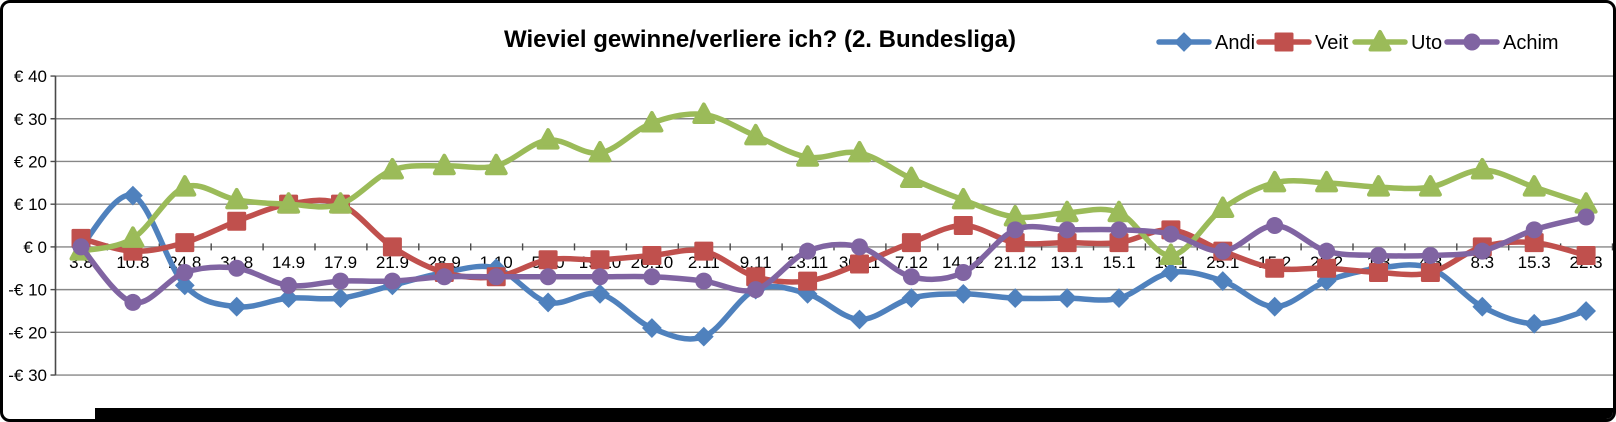 The image size is (1616, 422). What do you see at coordinates (340, 262) in the screenshot?
I see `x-axis-label: 17.9` at bounding box center [340, 262].